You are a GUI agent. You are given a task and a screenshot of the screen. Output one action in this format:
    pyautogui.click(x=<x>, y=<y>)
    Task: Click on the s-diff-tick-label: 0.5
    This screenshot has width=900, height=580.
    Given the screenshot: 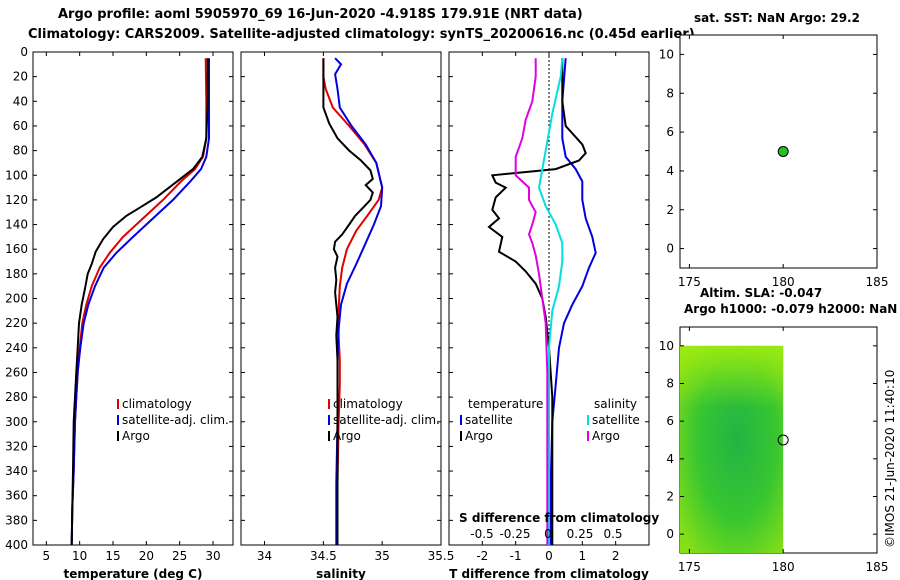 What is the action you would take?
    pyautogui.click(x=612, y=534)
    